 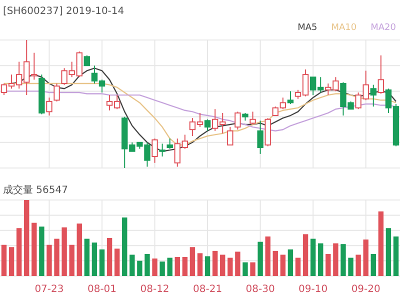 I want to click on chart-title: 成交量 56547, so click(x=35, y=190).